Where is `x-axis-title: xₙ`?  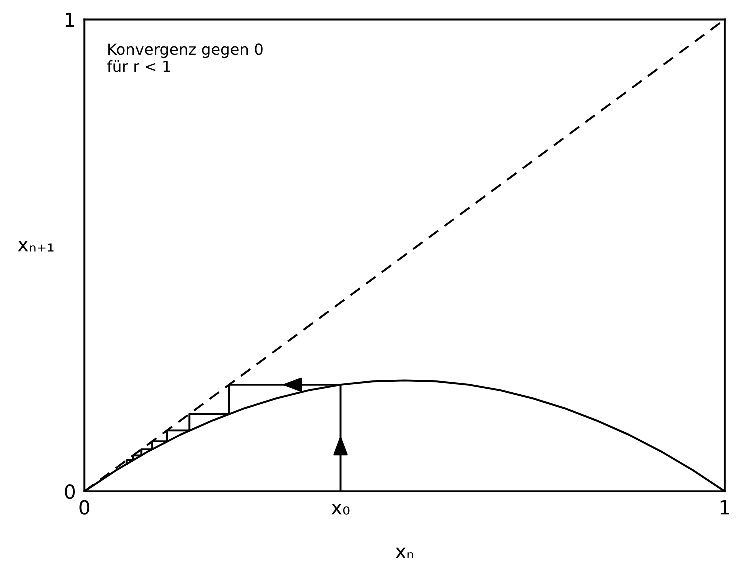 x-axis-title: xₙ is located at coordinates (405, 553).